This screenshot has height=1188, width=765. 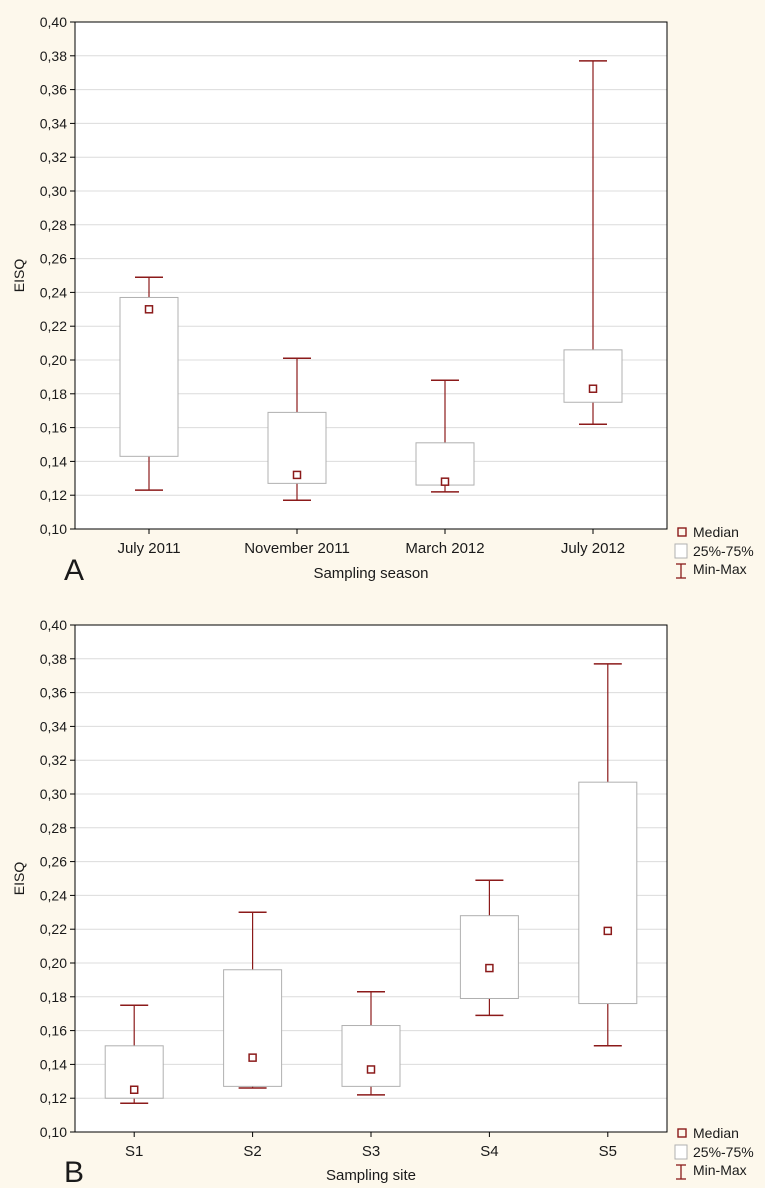 What do you see at coordinates (74, 1169) in the screenshot?
I see `panel-label: B` at bounding box center [74, 1169].